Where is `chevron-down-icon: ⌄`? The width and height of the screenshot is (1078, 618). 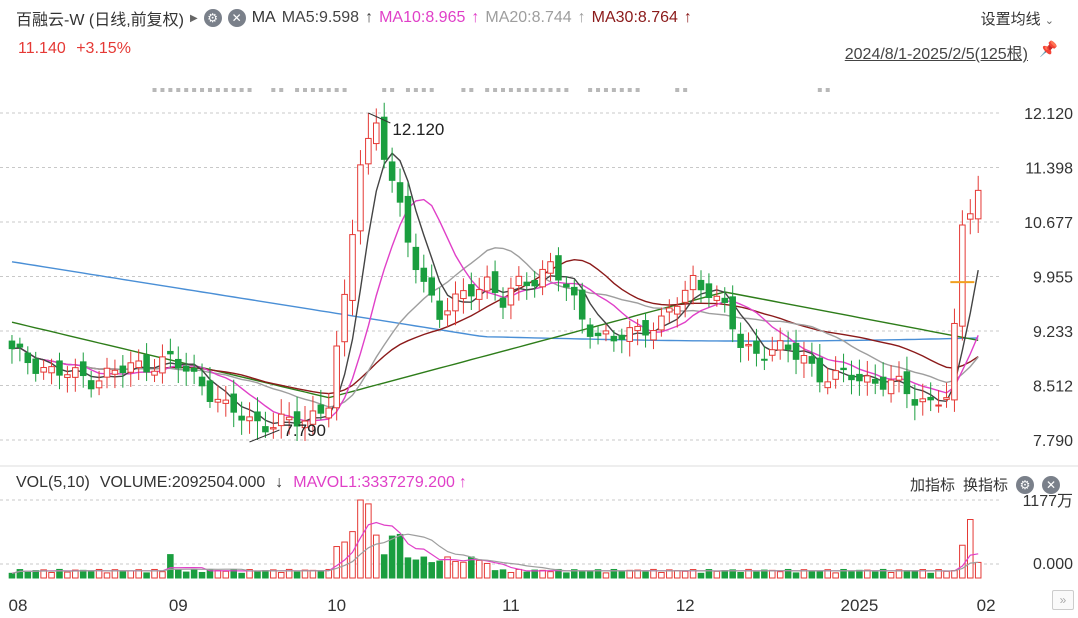 chevron-down-icon: ⌄ is located at coordinates (1049, 21).